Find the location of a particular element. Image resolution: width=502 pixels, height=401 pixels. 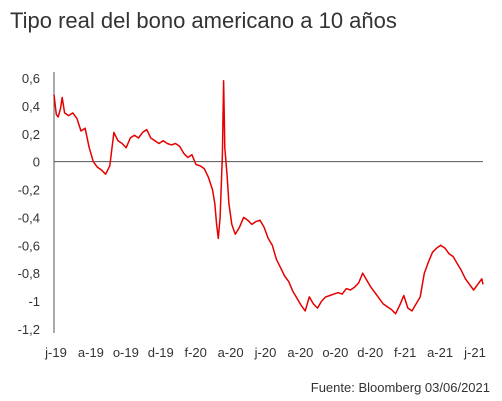

y-tick-label: -1,2 is located at coordinates (29, 329).